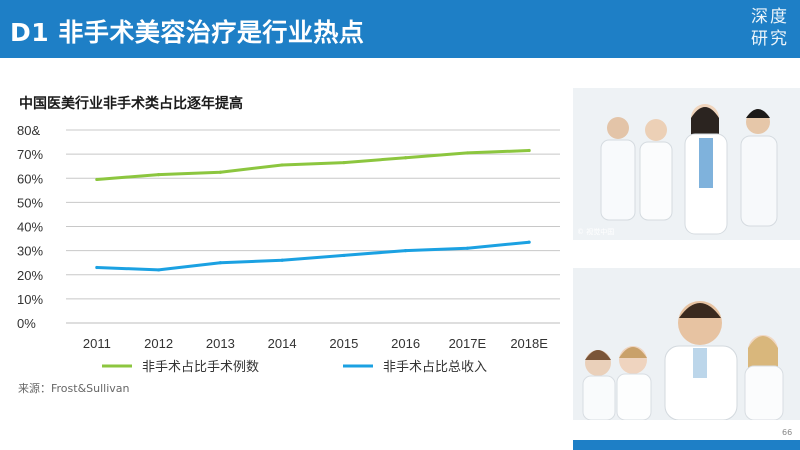 This screenshot has height=450, width=800. What do you see at coordinates (435, 367) in the screenshot?
I see `legend-label: 非手术占比总收入` at bounding box center [435, 367].